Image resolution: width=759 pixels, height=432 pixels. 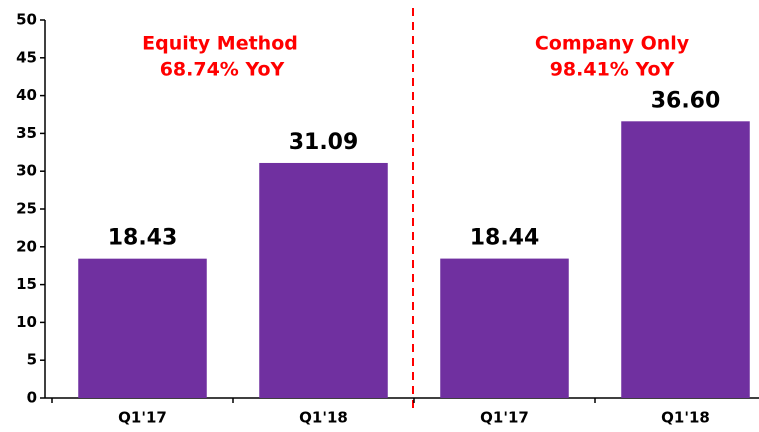 What do you see at coordinates (26, 209) in the screenshot?
I see `y-tick-label: 25` at bounding box center [26, 209].